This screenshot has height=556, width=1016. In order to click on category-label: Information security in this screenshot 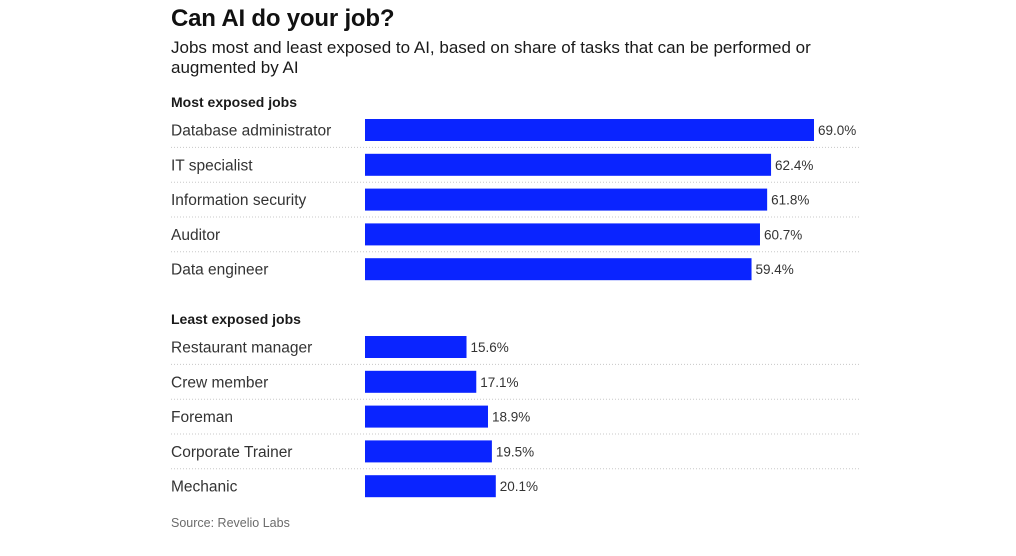, I will do `click(238, 200)`.